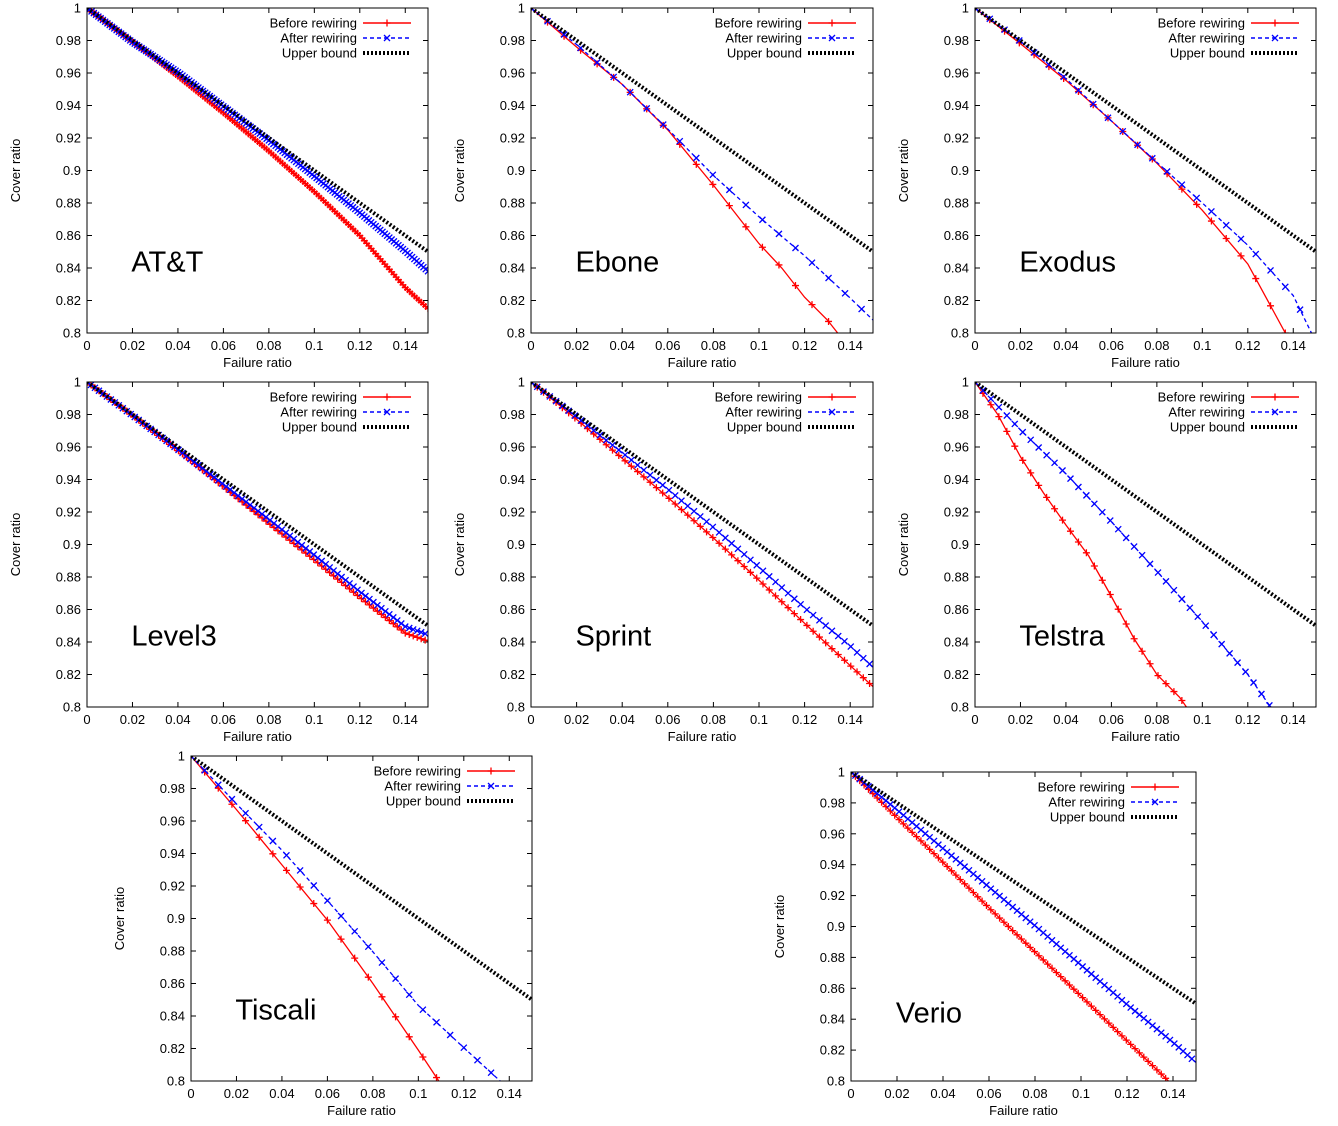 This screenshot has height=1126, width=1338. Describe the element at coordinates (167, 262) in the screenshot. I see `network-label: AT&T` at that location.